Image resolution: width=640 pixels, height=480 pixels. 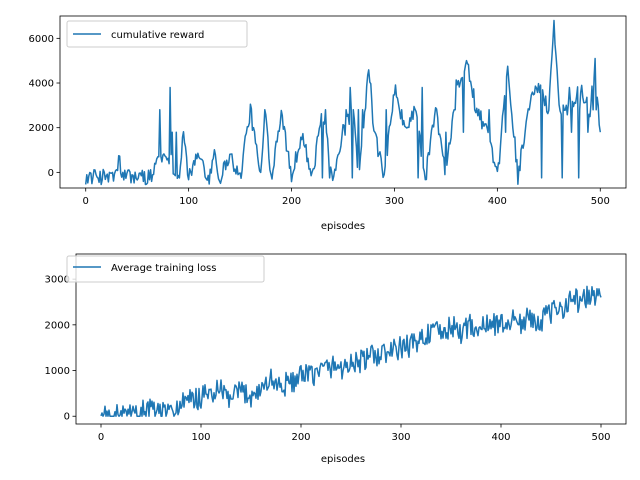 What do you see at coordinates (291, 201) in the screenshot?
I see `reward-x-tick-label: 200` at bounding box center [291, 201].